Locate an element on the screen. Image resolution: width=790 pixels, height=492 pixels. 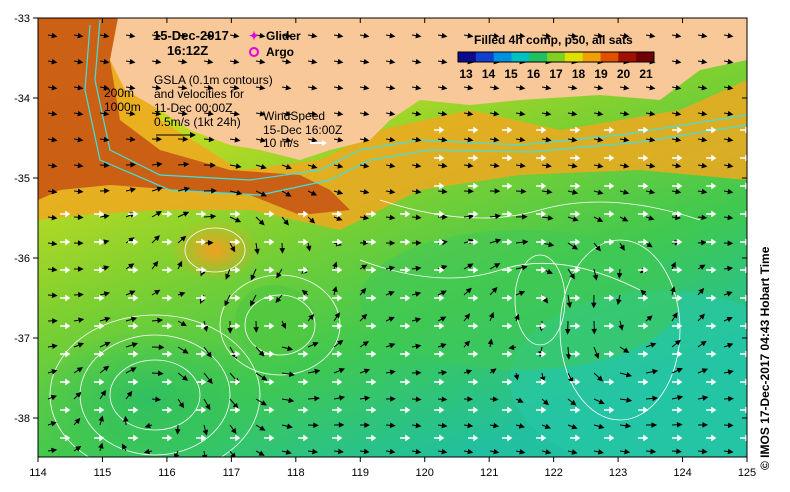
lon-tick-label: 117 is located at coordinates (232, 473).